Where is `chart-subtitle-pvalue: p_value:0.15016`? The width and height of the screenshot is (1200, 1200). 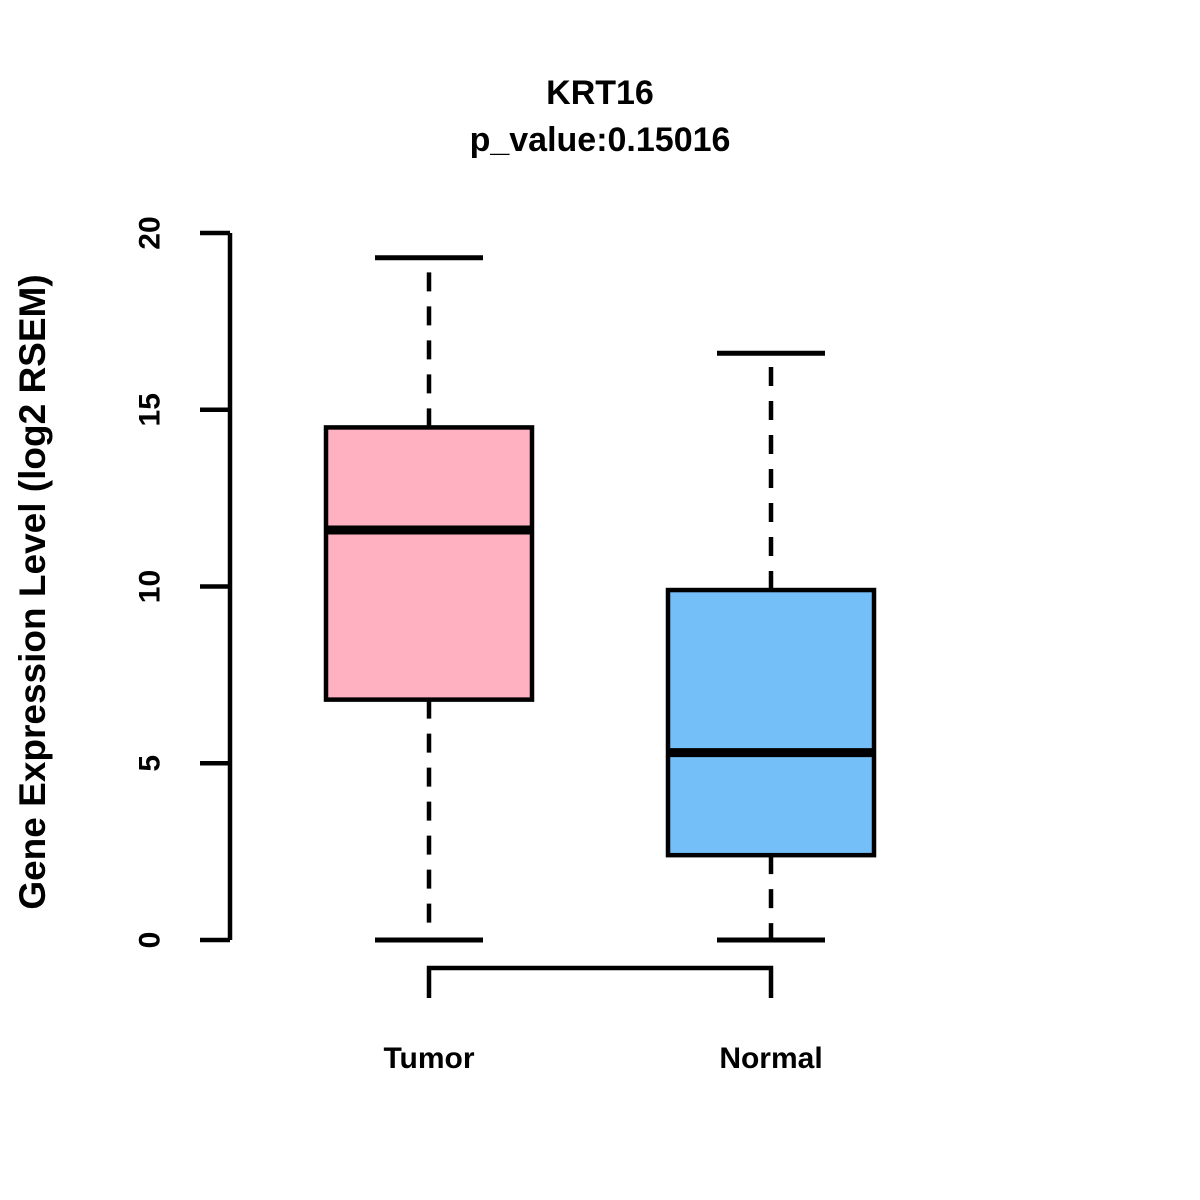
chart-subtitle-pvalue: p_value:0.15016 is located at coordinates (600, 140).